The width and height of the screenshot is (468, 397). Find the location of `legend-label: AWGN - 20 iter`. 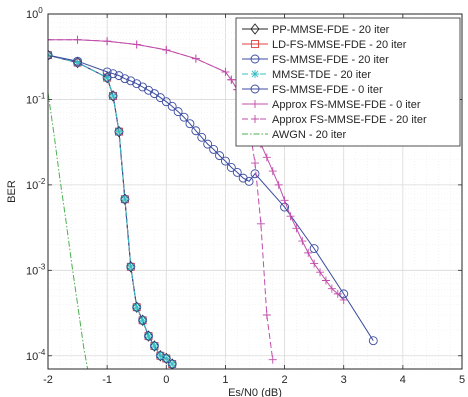

legend-label: AWGN - 20 iter is located at coordinates (309, 135).